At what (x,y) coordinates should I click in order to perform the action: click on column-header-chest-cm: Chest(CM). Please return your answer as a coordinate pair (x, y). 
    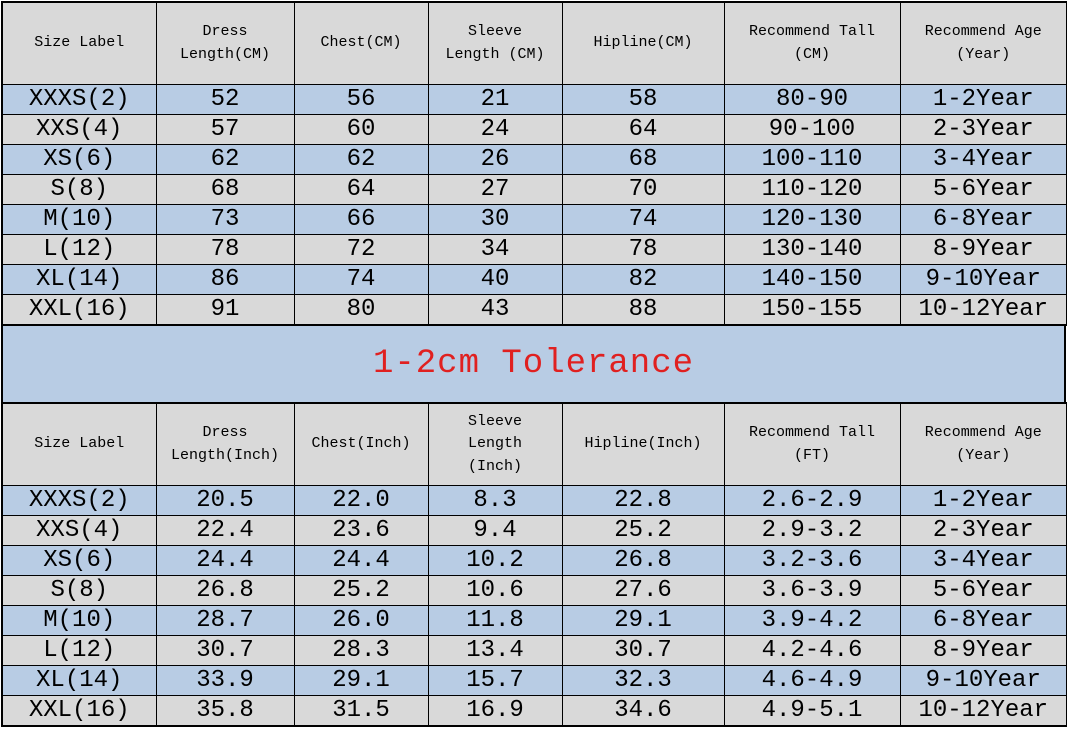
    Looking at the image, I should click on (361, 43).